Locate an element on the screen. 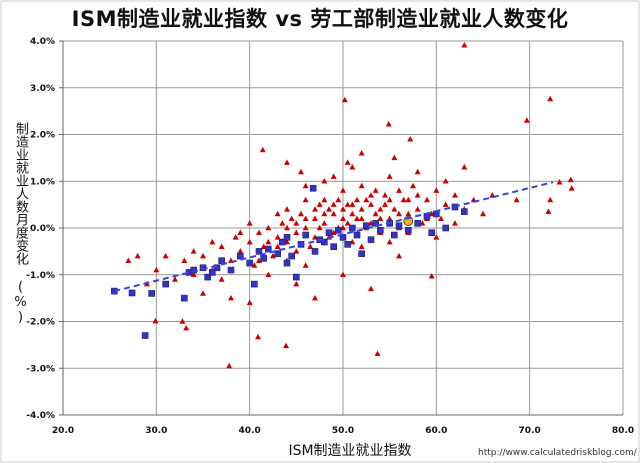  y-tick-label: 3.0% is located at coordinates (42, 89).